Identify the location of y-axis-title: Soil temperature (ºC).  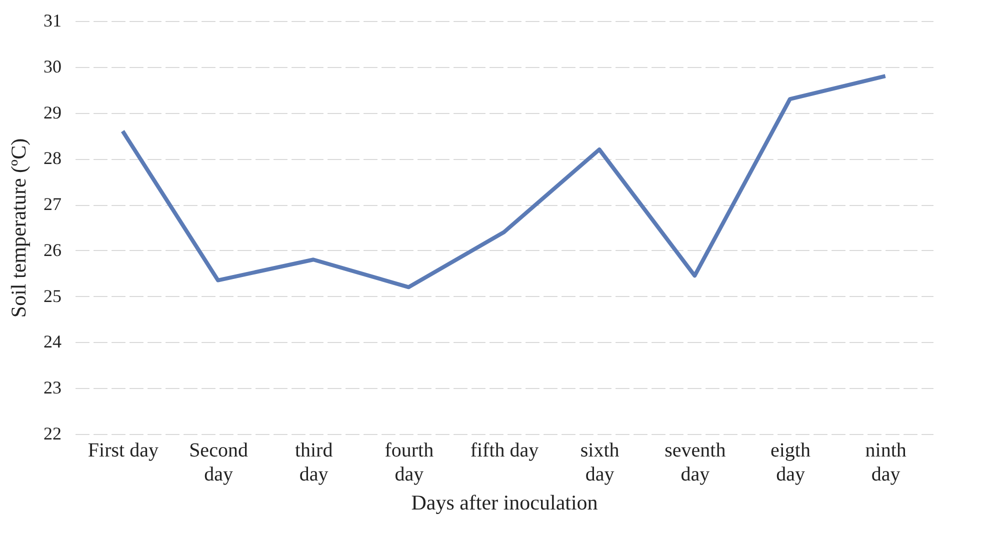
(18, 228).